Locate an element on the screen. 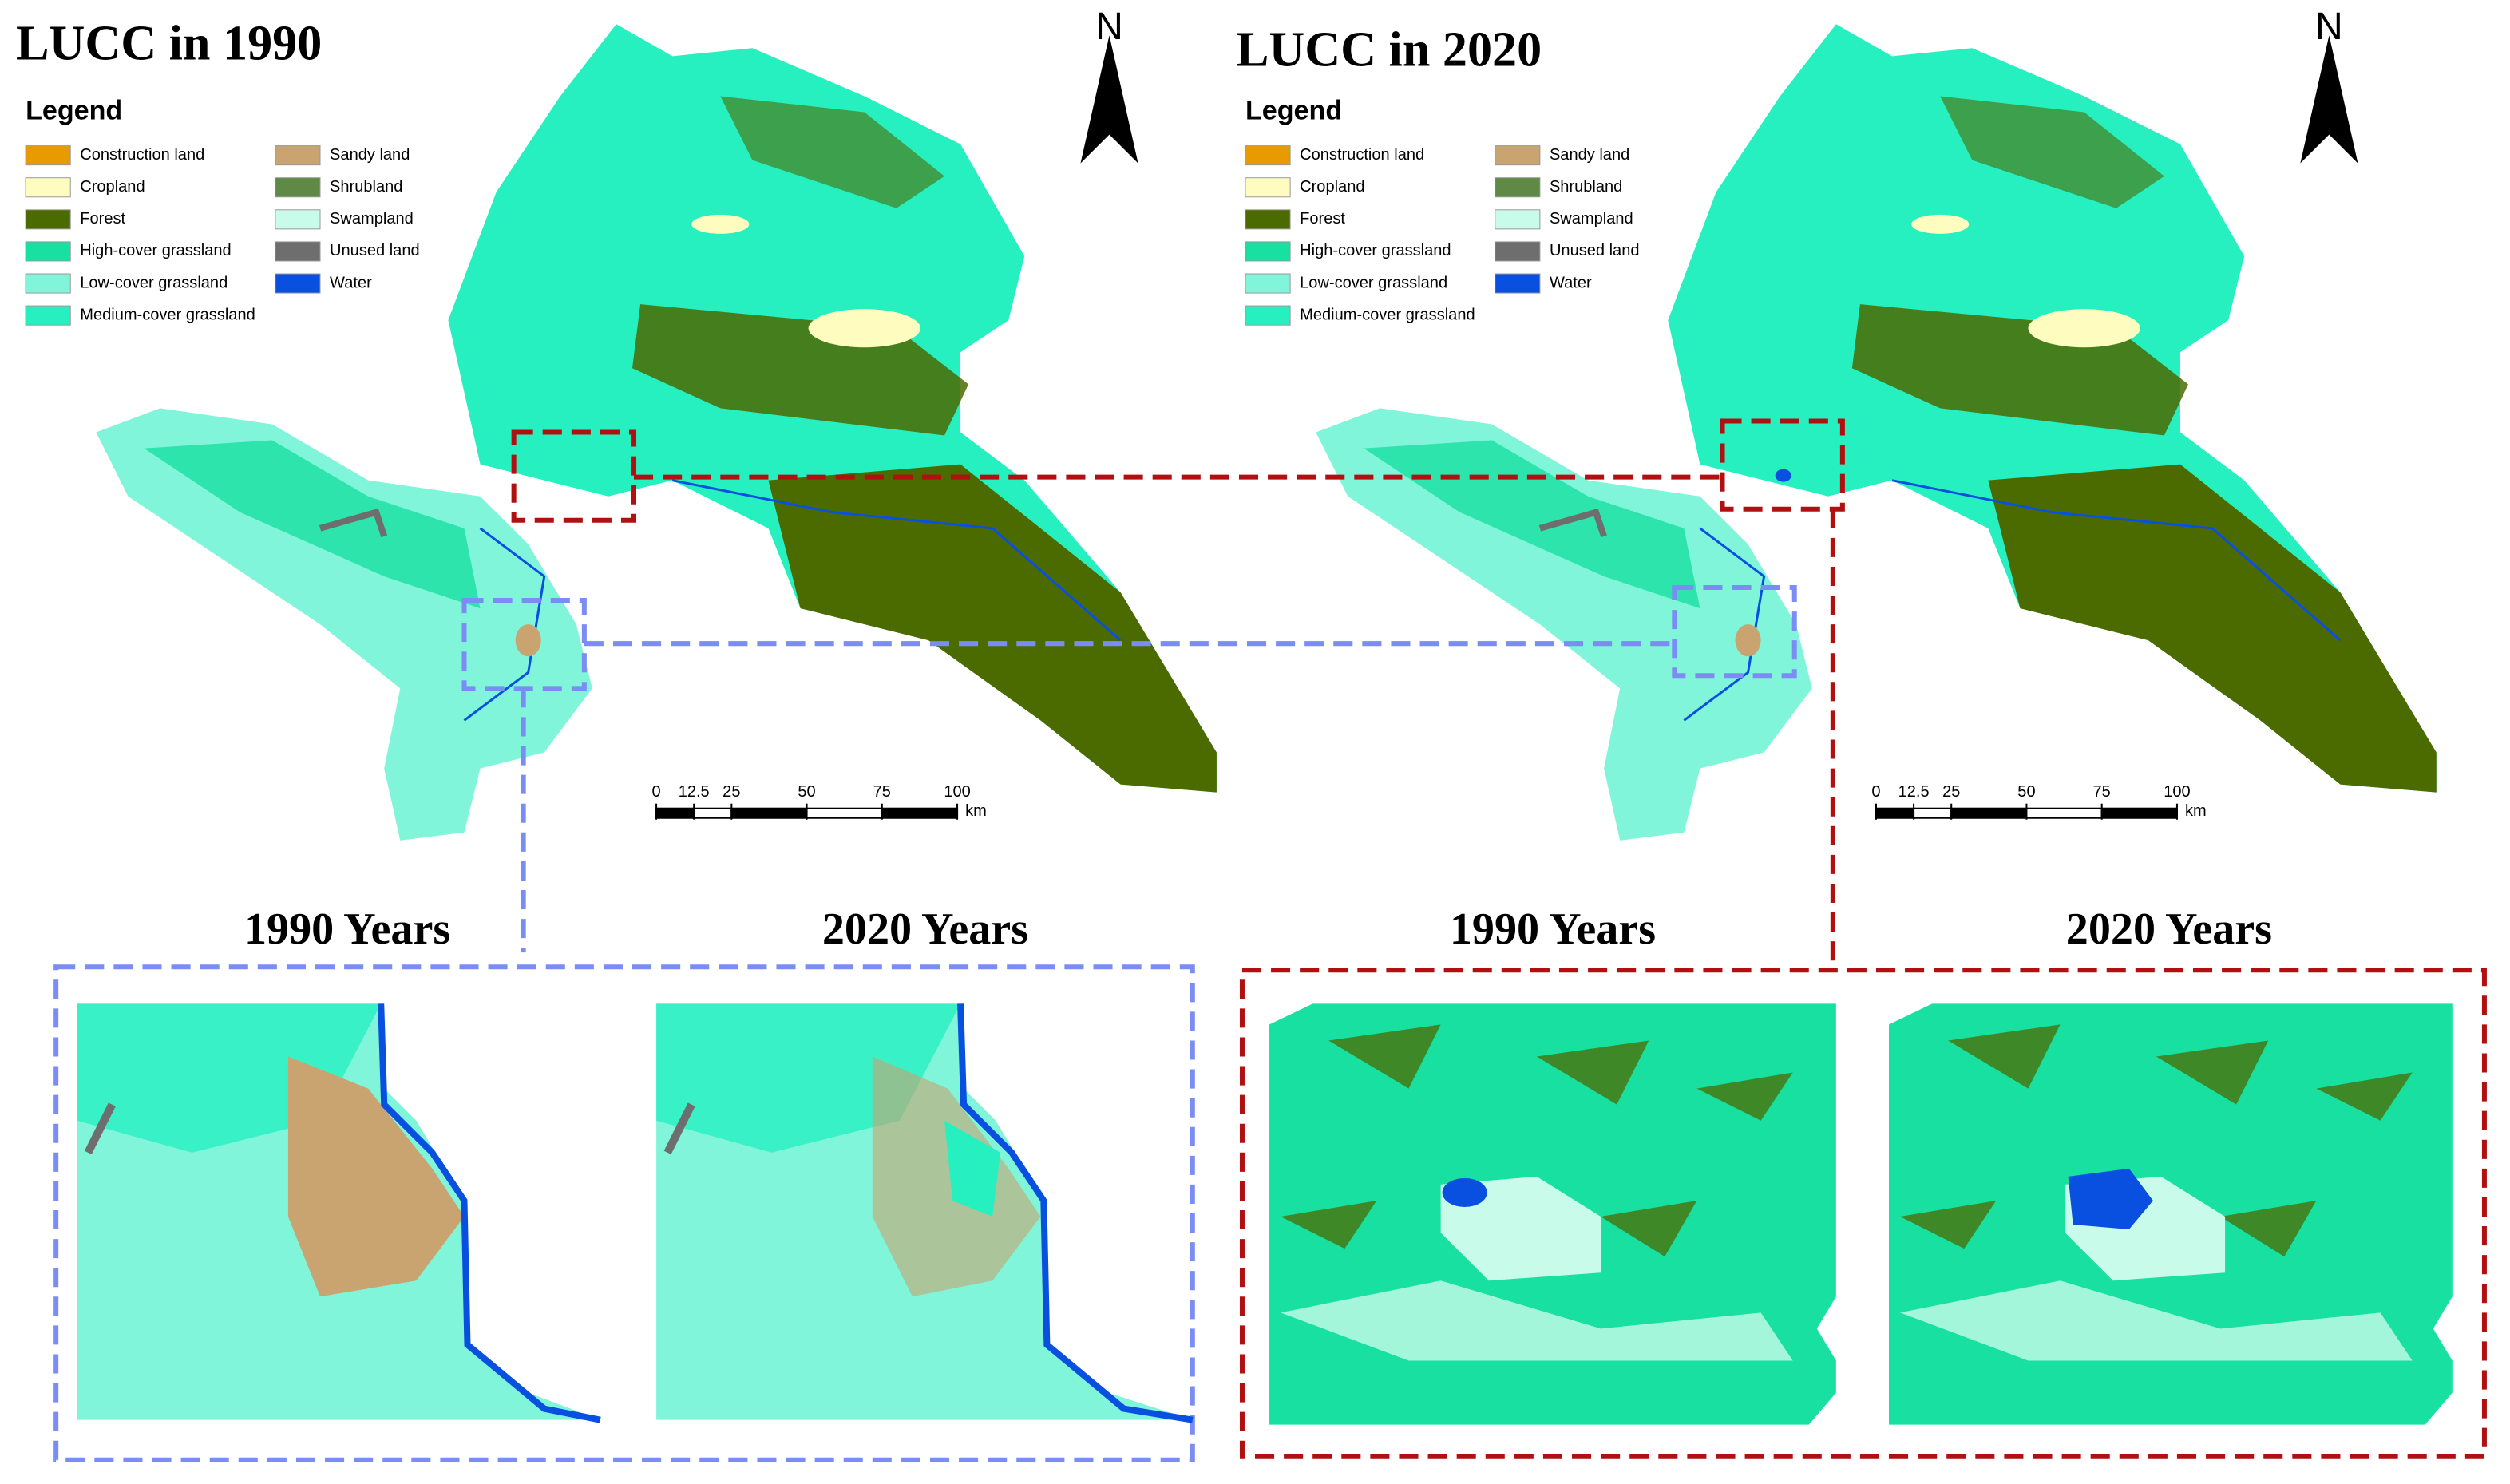 Image resolution: width=2510 pixels, height=1484 pixels. map-title: LUCC in 1990 is located at coordinates (169, 44).